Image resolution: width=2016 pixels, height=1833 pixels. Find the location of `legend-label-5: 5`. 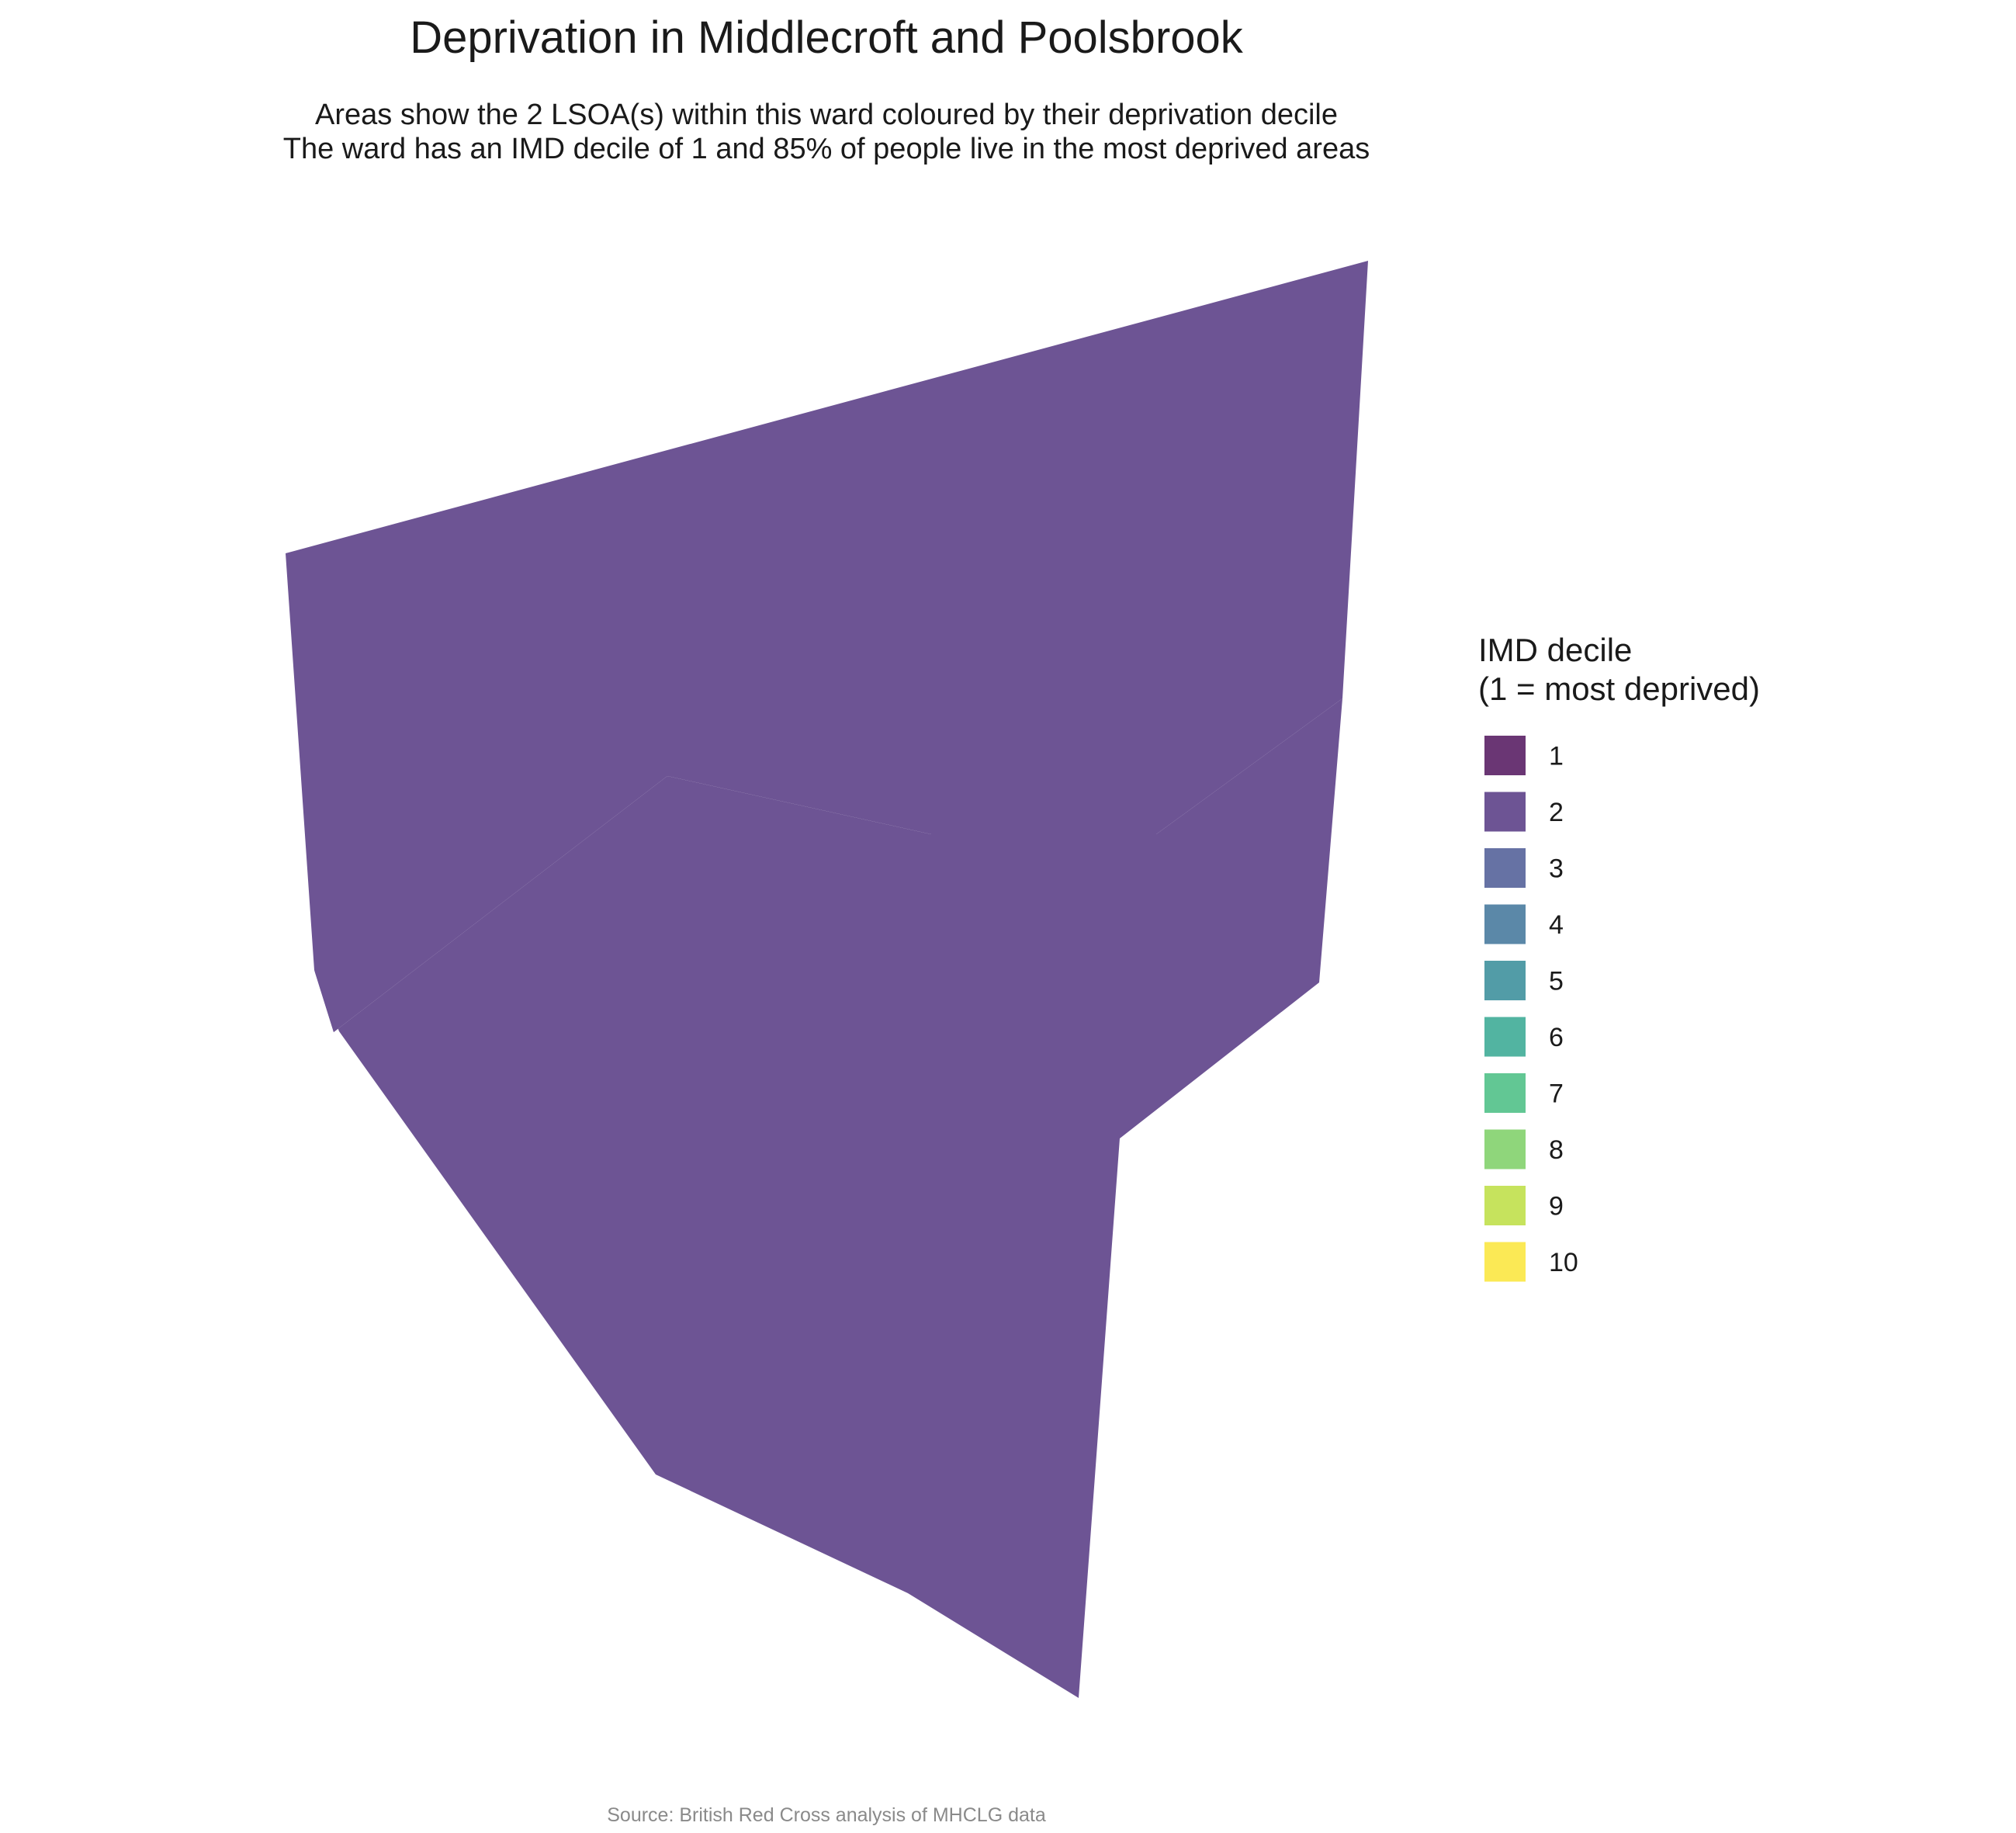

legend-label-5: 5 is located at coordinates (1557, 982).